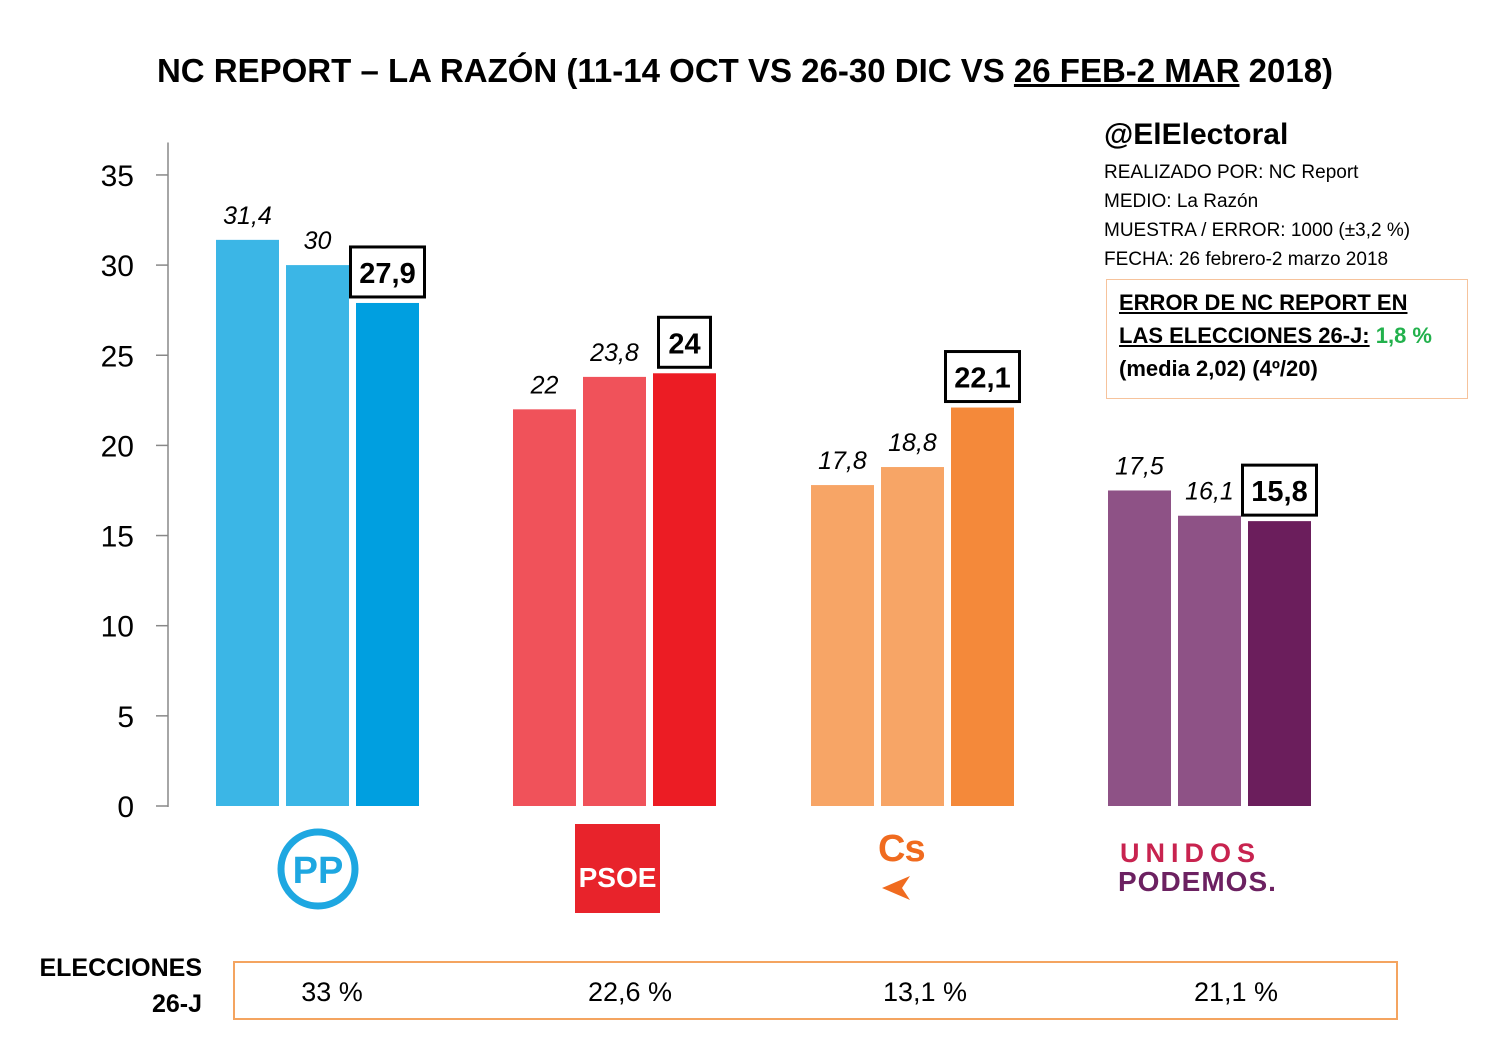 Image resolution: width=1490 pixels, height=1055 pixels. Describe the element at coordinates (617, 877) in the screenshot. I see `psoe-logo-text: PSOE` at that location.